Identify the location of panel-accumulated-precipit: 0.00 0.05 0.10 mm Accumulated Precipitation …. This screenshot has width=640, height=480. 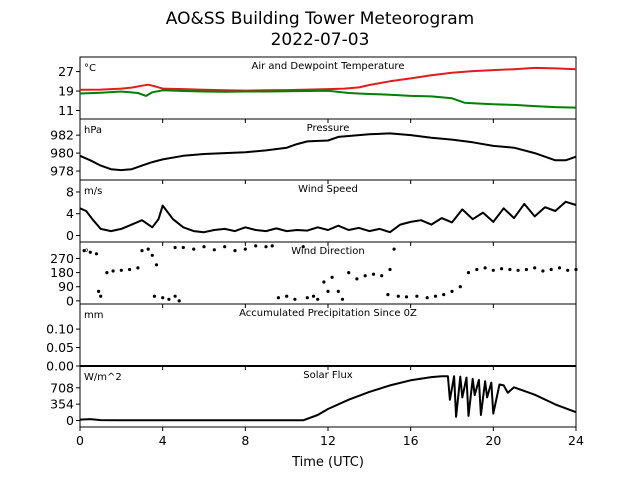
(311, 338).